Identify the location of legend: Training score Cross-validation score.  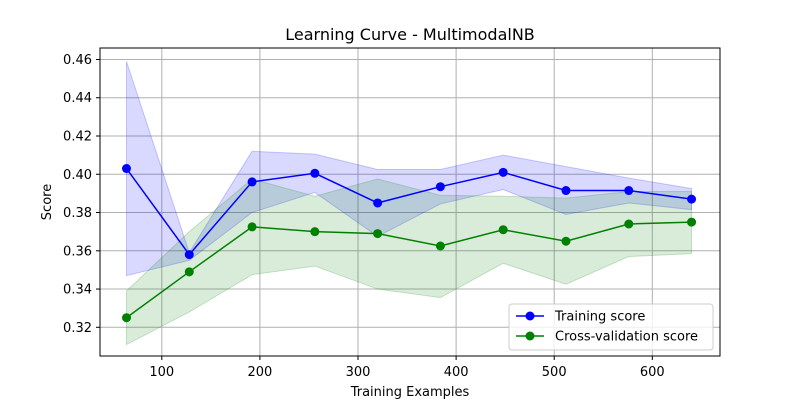
(611, 327).